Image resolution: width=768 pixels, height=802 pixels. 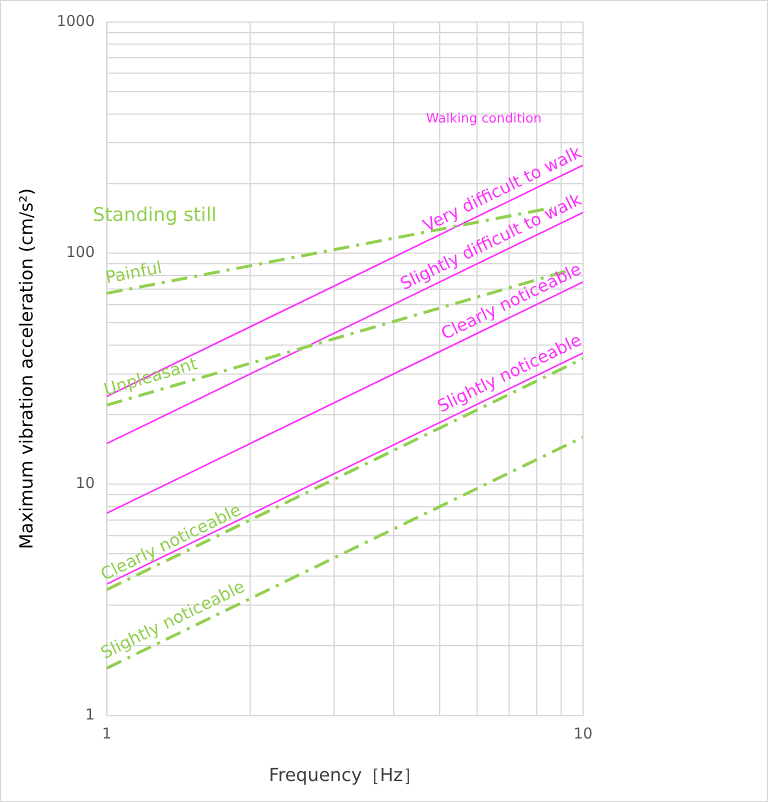 I want to click on x-axis-title: Frequency［Hz］, so click(x=344, y=775).